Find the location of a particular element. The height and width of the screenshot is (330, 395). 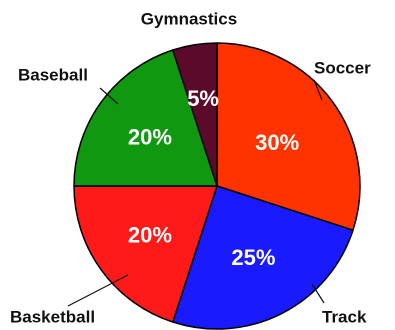

leader-line-soccer is located at coordinates (318, 90).